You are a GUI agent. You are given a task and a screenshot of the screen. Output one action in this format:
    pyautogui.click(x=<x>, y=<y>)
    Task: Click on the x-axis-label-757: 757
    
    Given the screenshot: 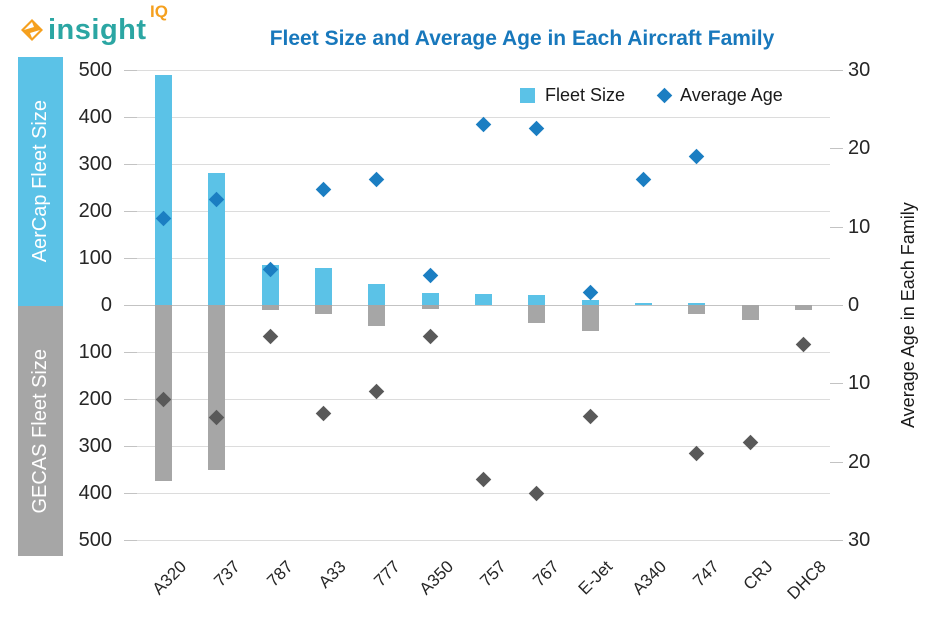 What is the action you would take?
    pyautogui.click(x=493, y=574)
    